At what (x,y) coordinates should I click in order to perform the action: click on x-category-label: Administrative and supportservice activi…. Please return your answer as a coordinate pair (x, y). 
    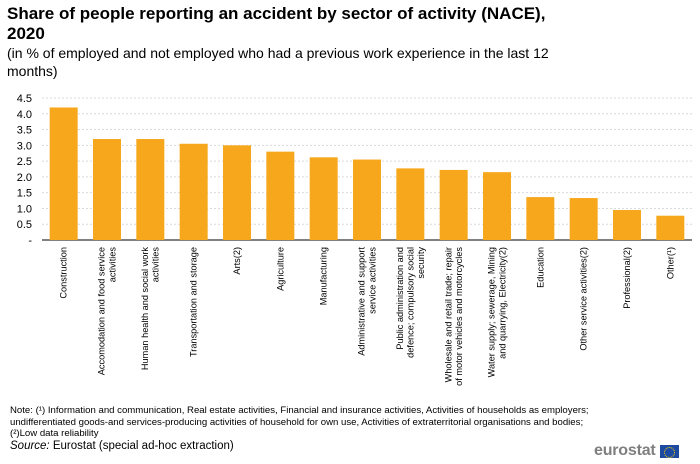
    Looking at the image, I should click on (367, 301).